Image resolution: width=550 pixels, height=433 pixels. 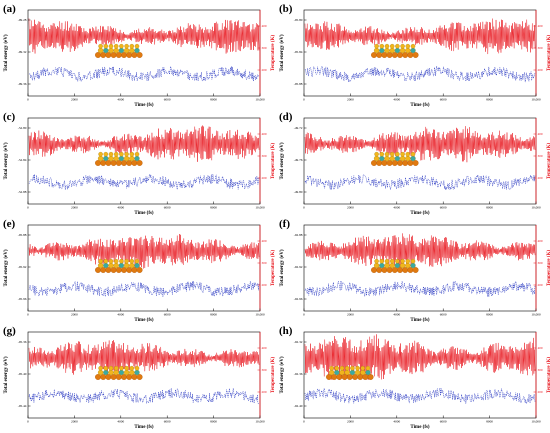 What do you see at coordinates (22, 374) in the screenshot?
I see `left-tick-label: -95.40` at bounding box center [22, 374].